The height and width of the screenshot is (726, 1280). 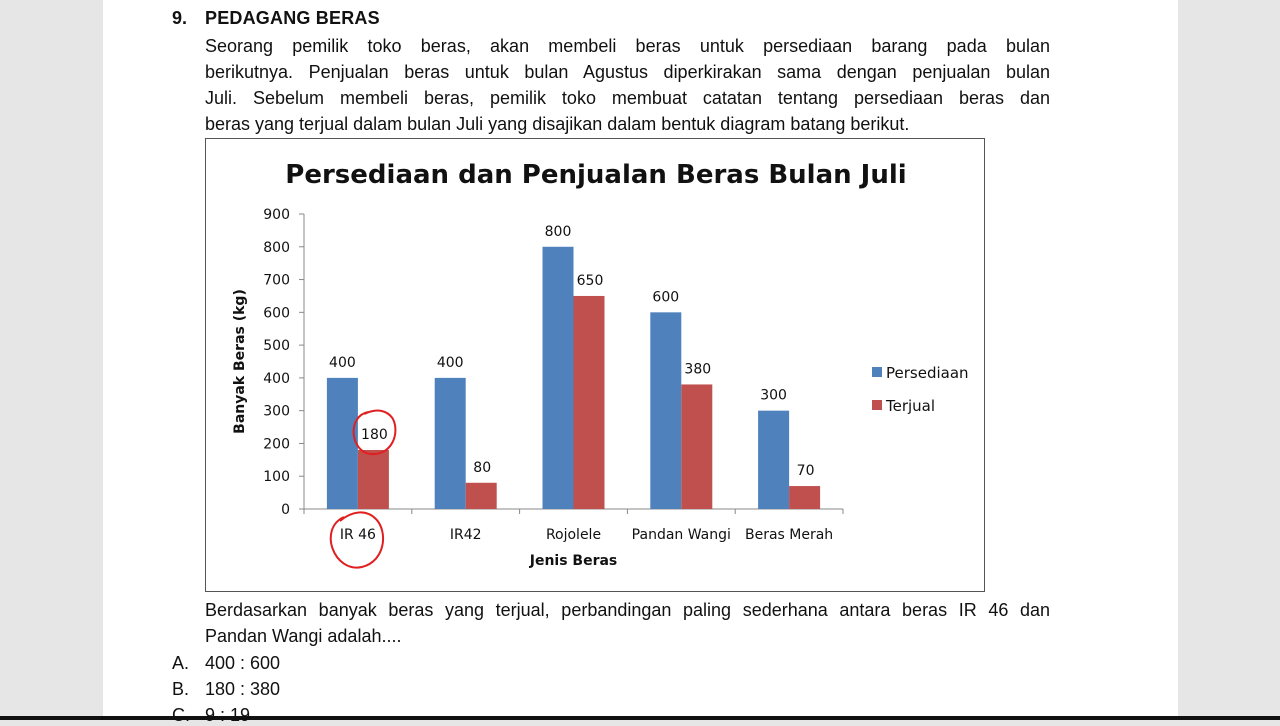 I want to click on question-title: PEDAGANG BERAS, so click(x=292, y=18).